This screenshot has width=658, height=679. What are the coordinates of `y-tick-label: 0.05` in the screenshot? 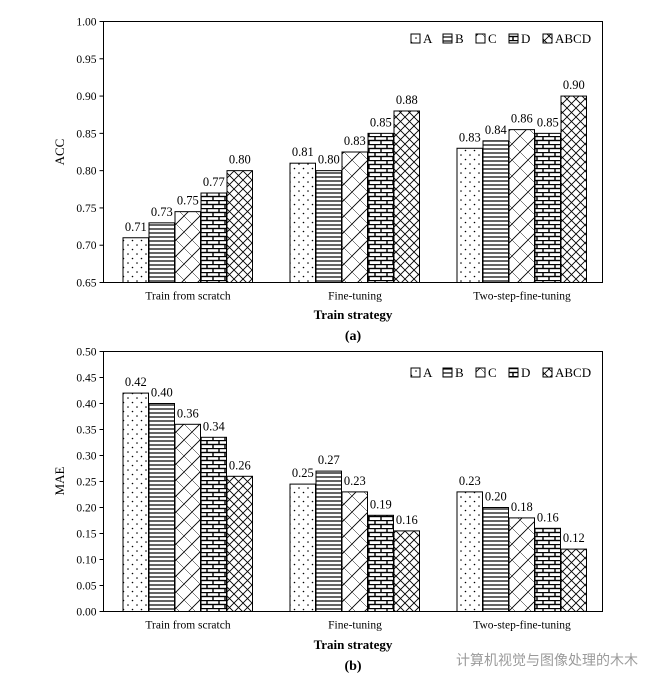 It's located at (86, 587).